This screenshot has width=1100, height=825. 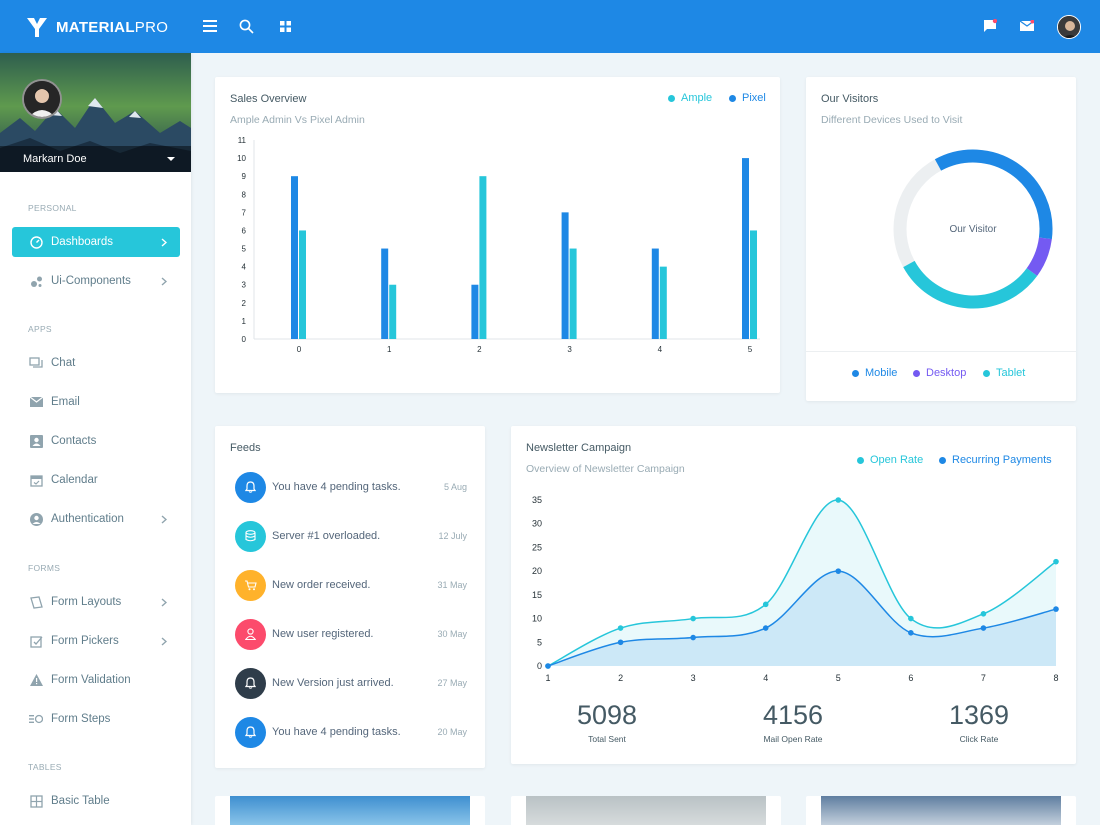 I want to click on sidebar-item-label: Calendar, so click(x=74, y=480).